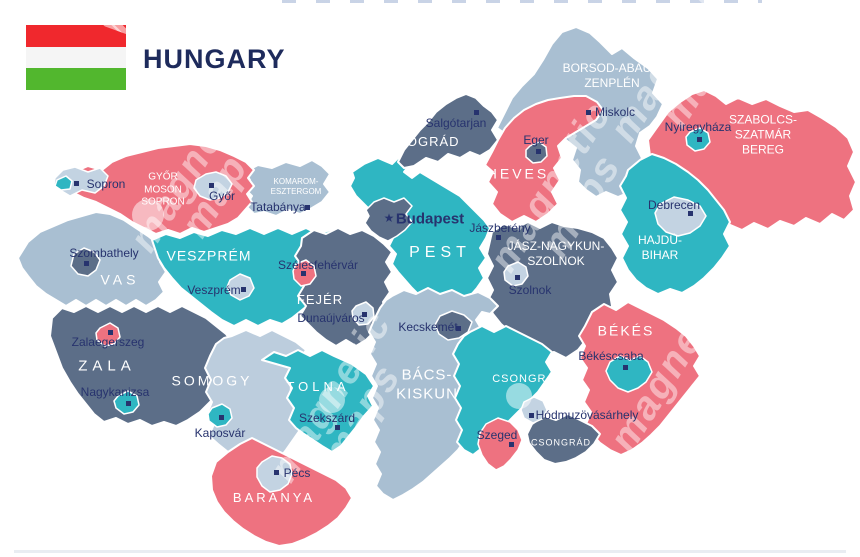  What do you see at coordinates (320, 299) in the screenshot?
I see `county-label-fejer: FEJÉR` at bounding box center [320, 299].